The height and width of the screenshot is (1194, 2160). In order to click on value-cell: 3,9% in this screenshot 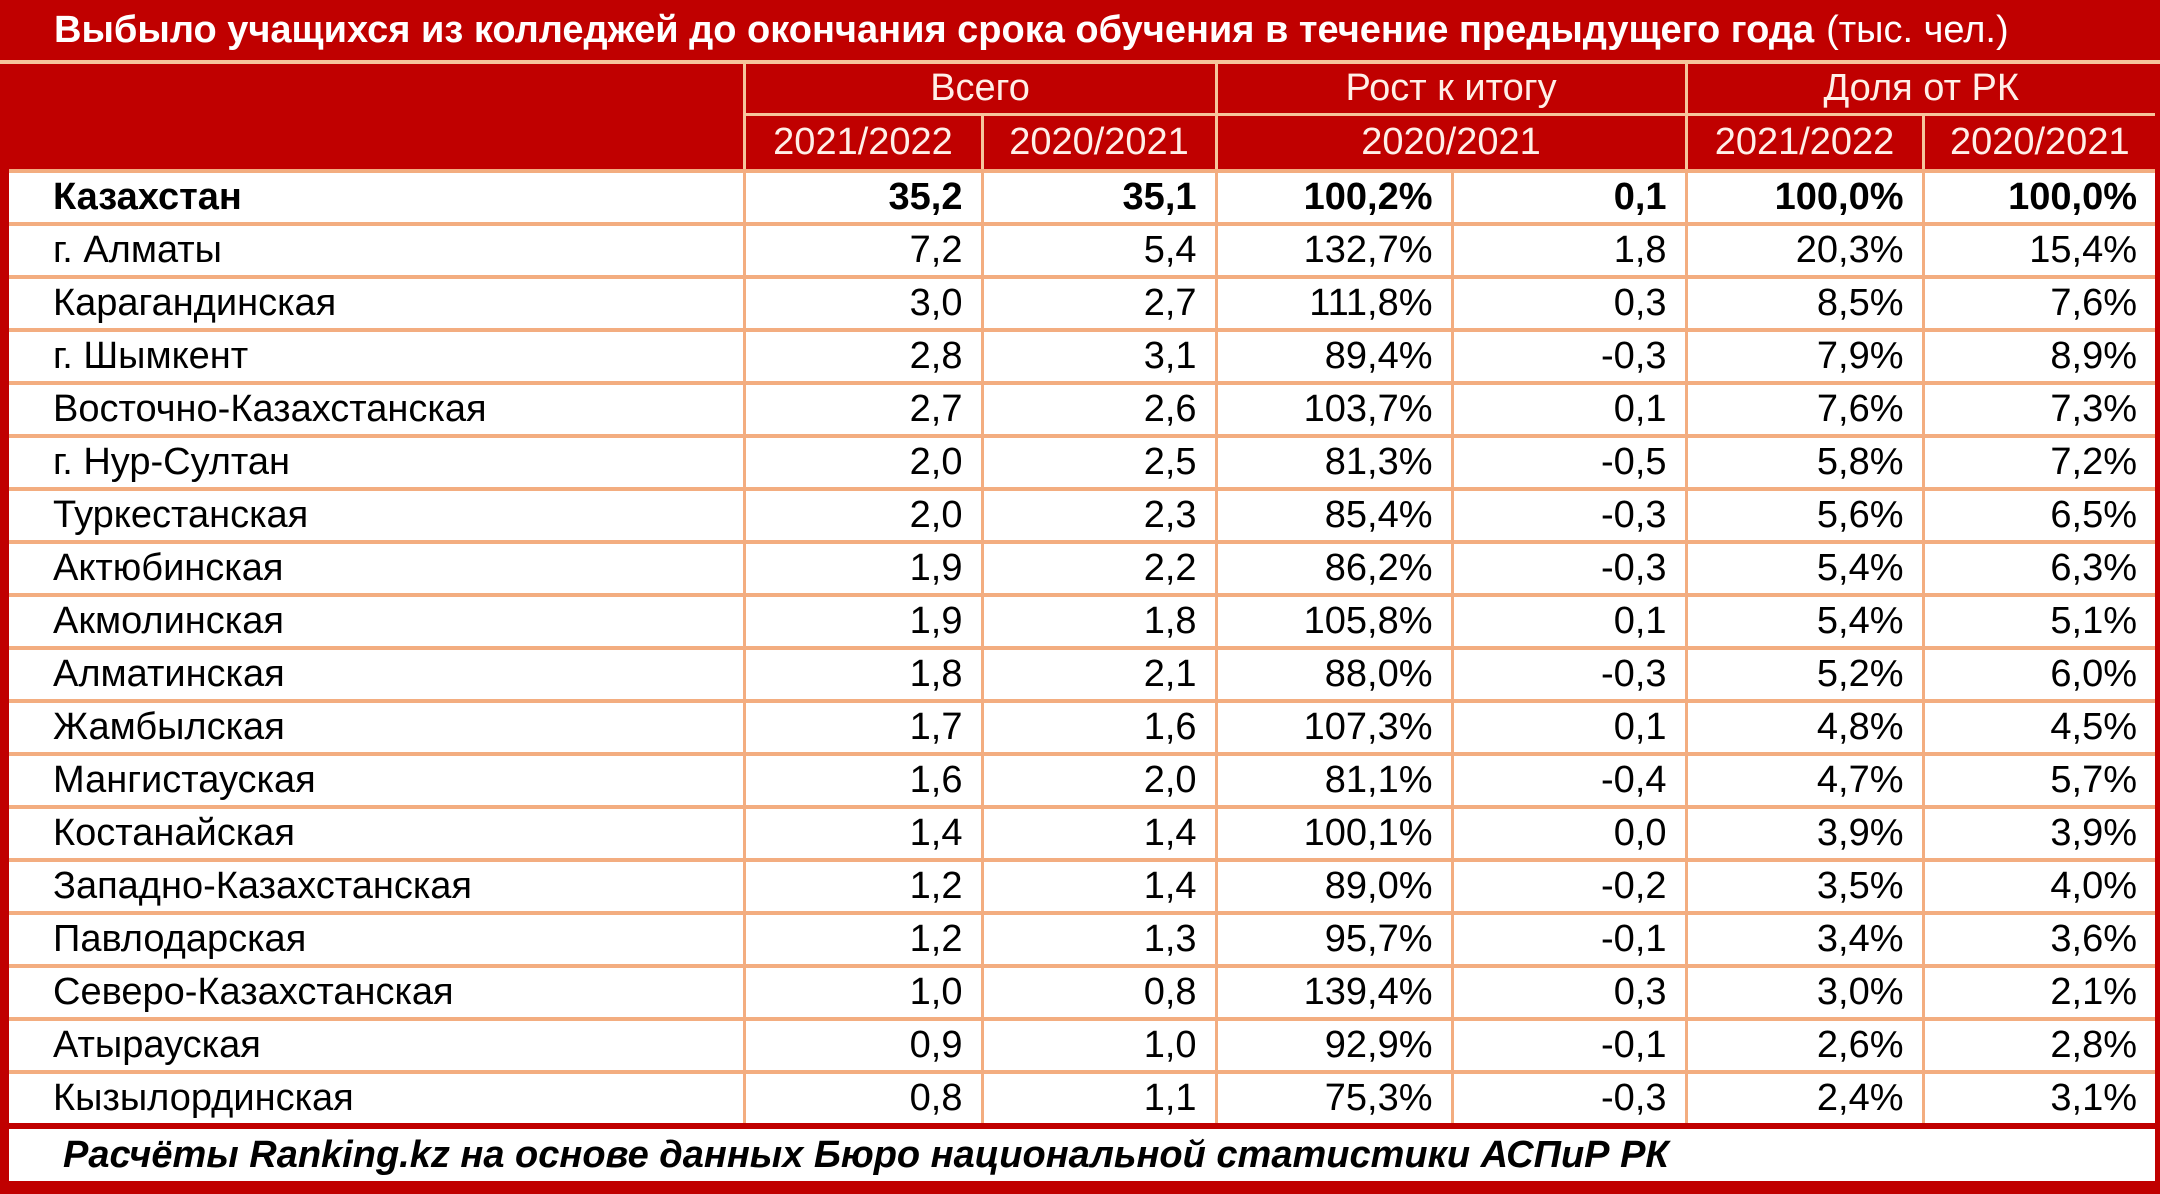, I will do `click(2039, 833)`.